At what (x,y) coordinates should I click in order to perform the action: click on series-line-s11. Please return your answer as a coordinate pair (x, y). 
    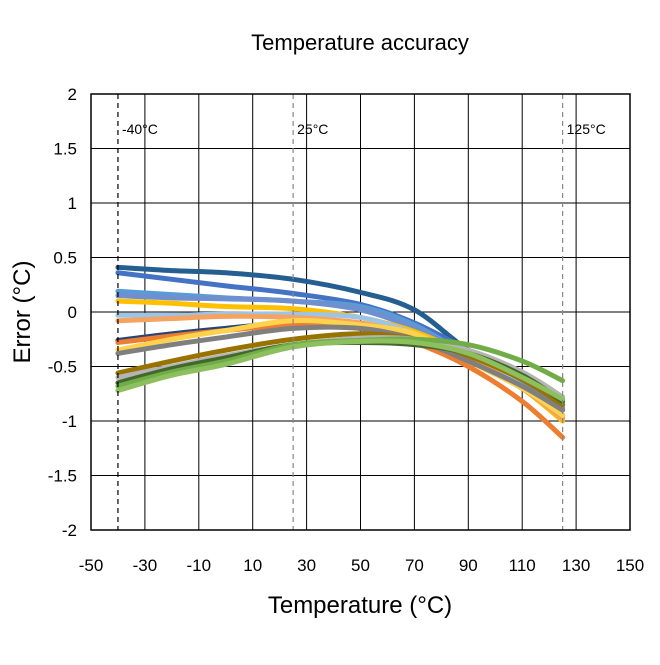
    Looking at the image, I should click on (340, 368).